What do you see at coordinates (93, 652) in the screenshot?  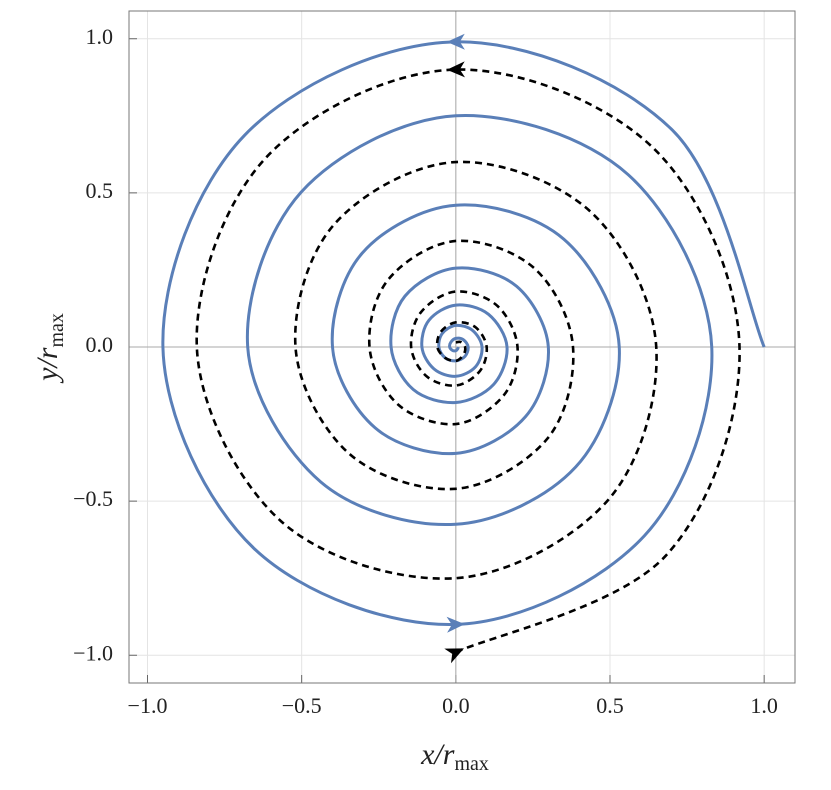 I see `y-tick-label: −1.0` at bounding box center [93, 652].